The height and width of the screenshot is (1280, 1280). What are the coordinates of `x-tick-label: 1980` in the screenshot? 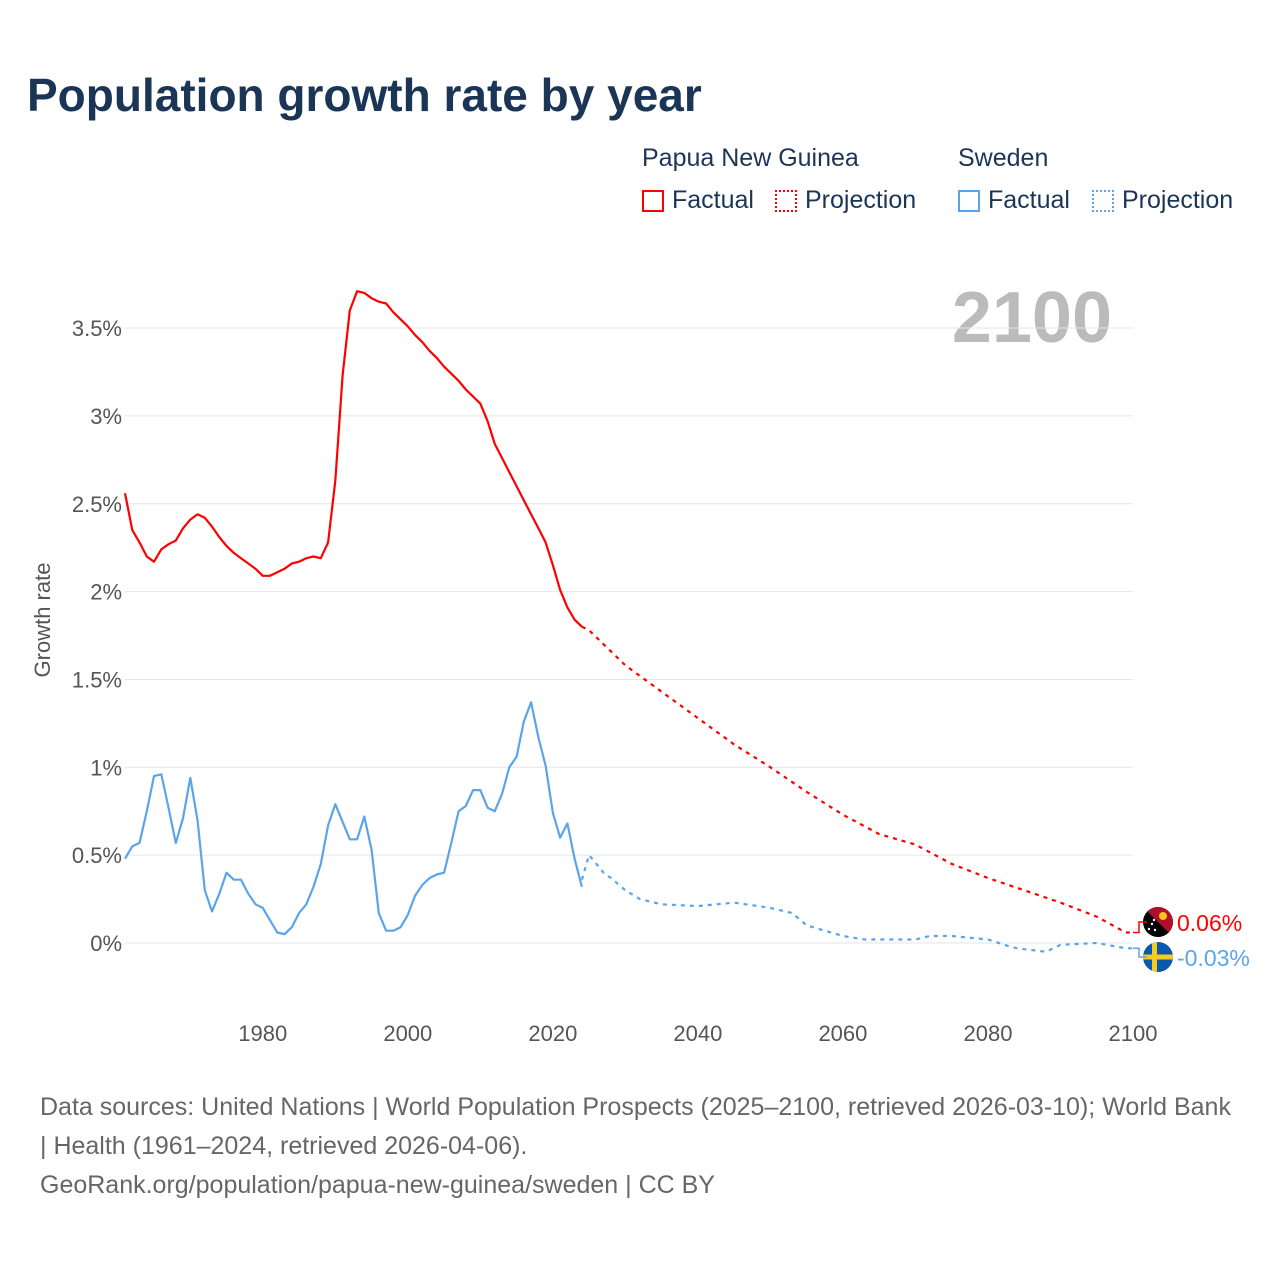 It's located at (262, 1033).